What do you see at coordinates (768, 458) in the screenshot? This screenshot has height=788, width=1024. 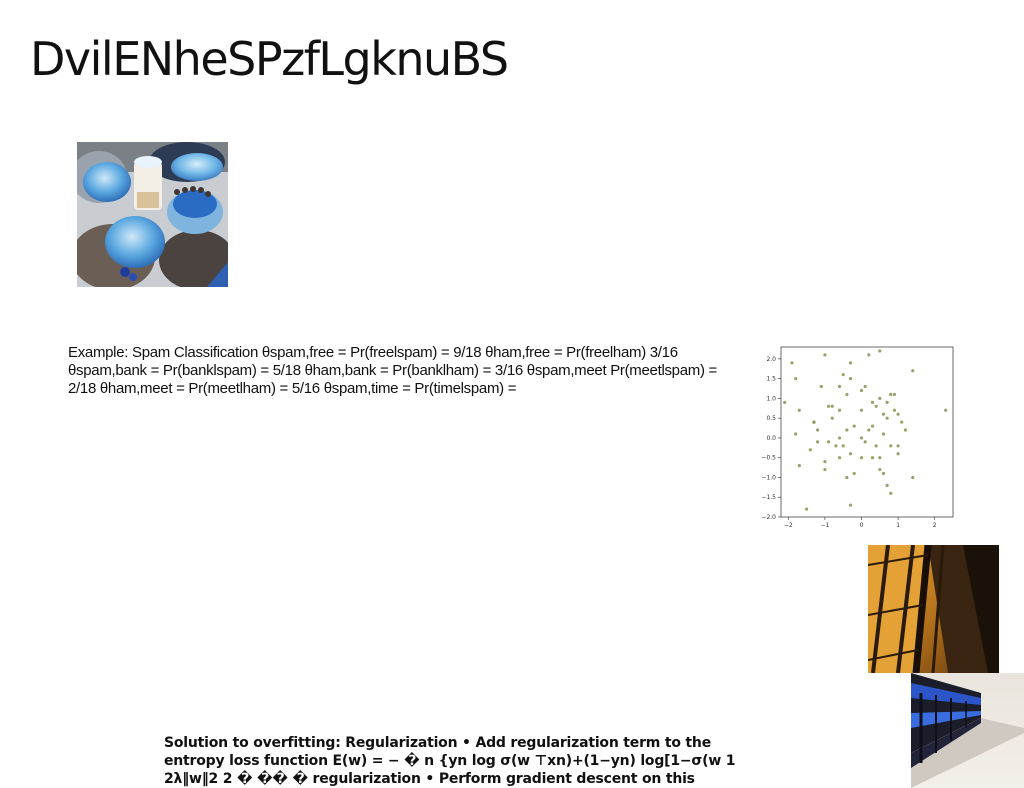 I see `y-tick-label: −0.5` at bounding box center [768, 458].